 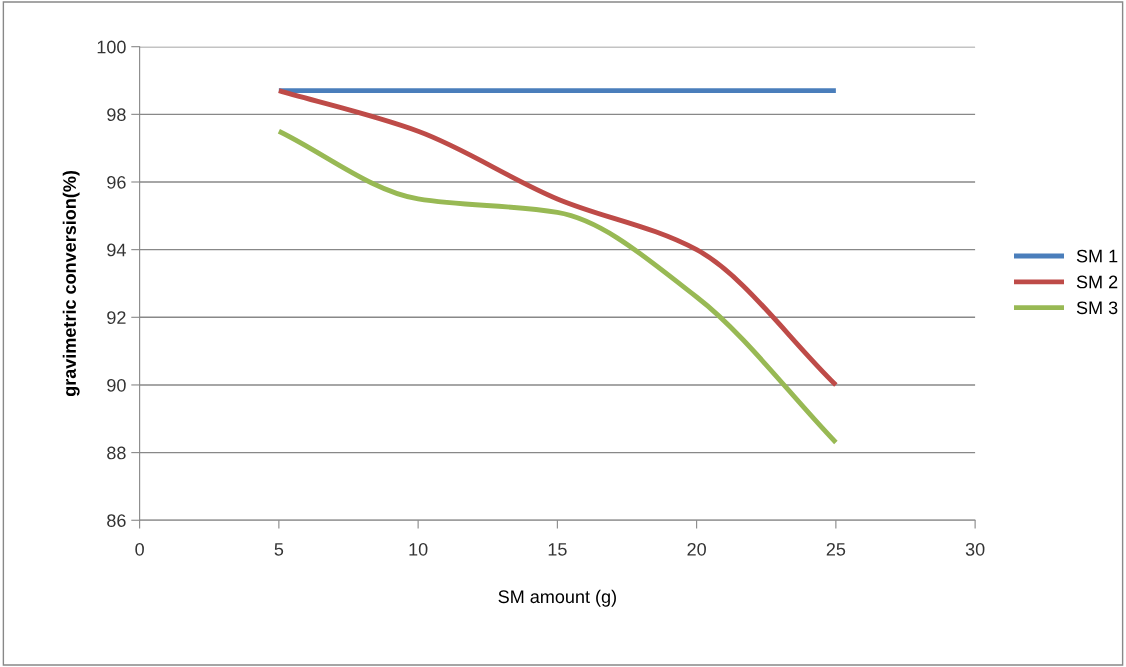 What do you see at coordinates (975, 549) in the screenshot?
I see `x-tick-label: 30` at bounding box center [975, 549].